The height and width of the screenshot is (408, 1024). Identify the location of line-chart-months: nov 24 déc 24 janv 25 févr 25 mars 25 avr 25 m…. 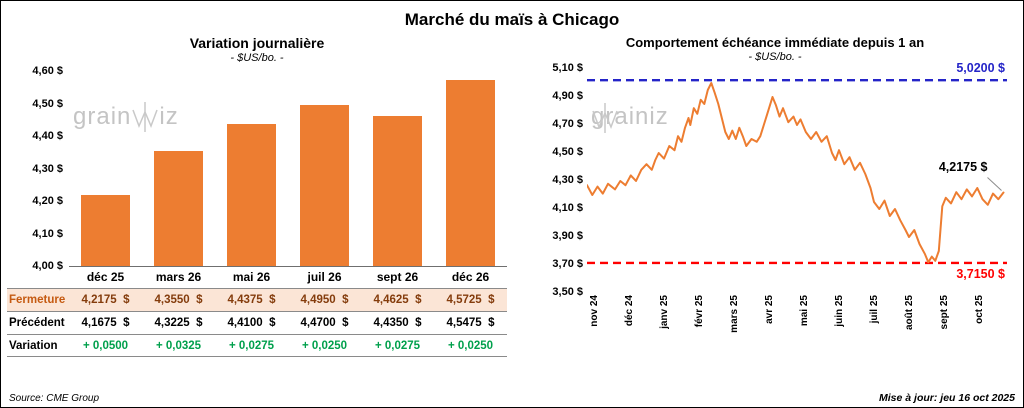
(797, 316).